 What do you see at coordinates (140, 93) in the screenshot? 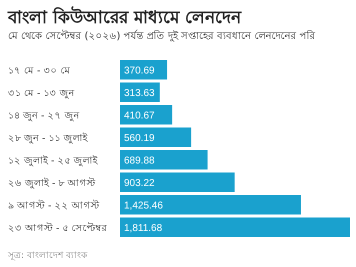
I see `data-label: 313.63` at bounding box center [140, 93].